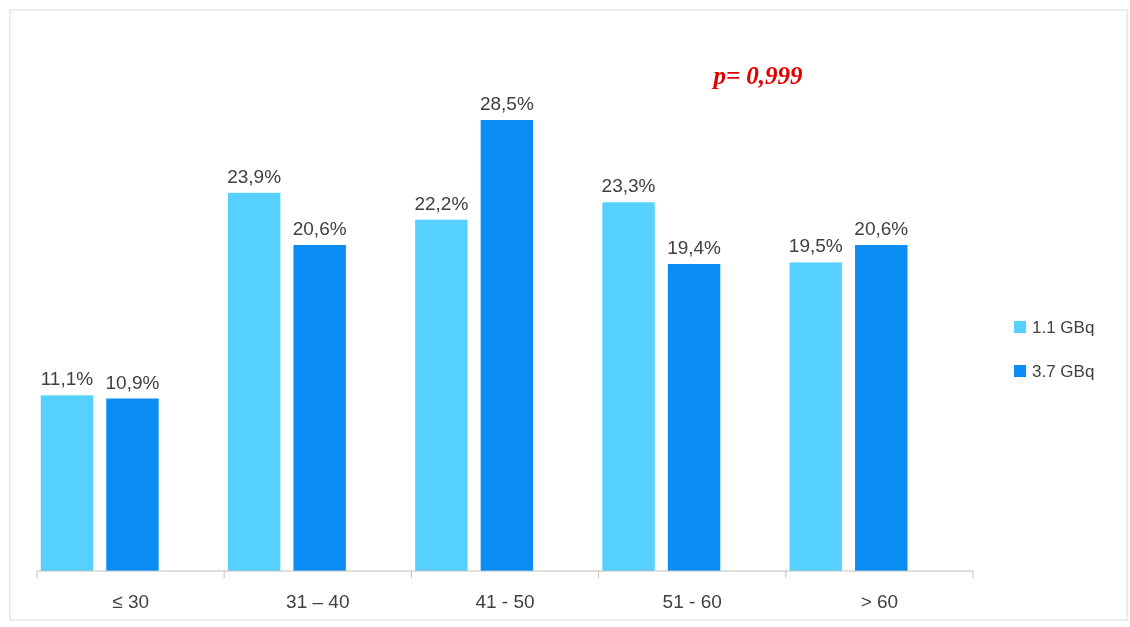 This screenshot has width=1130, height=627. What do you see at coordinates (132, 382) in the screenshot?
I see `data-label: 10,9%` at bounding box center [132, 382].